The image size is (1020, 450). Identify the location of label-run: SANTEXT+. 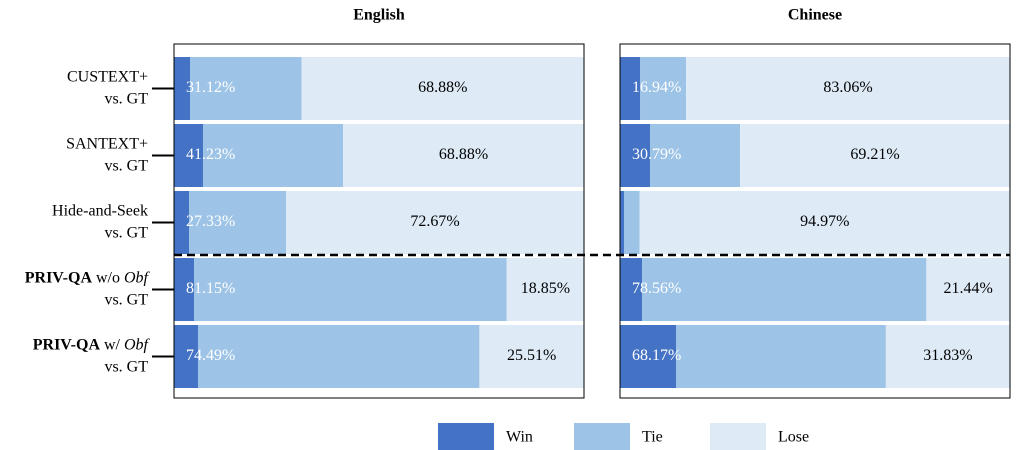
(107, 143).